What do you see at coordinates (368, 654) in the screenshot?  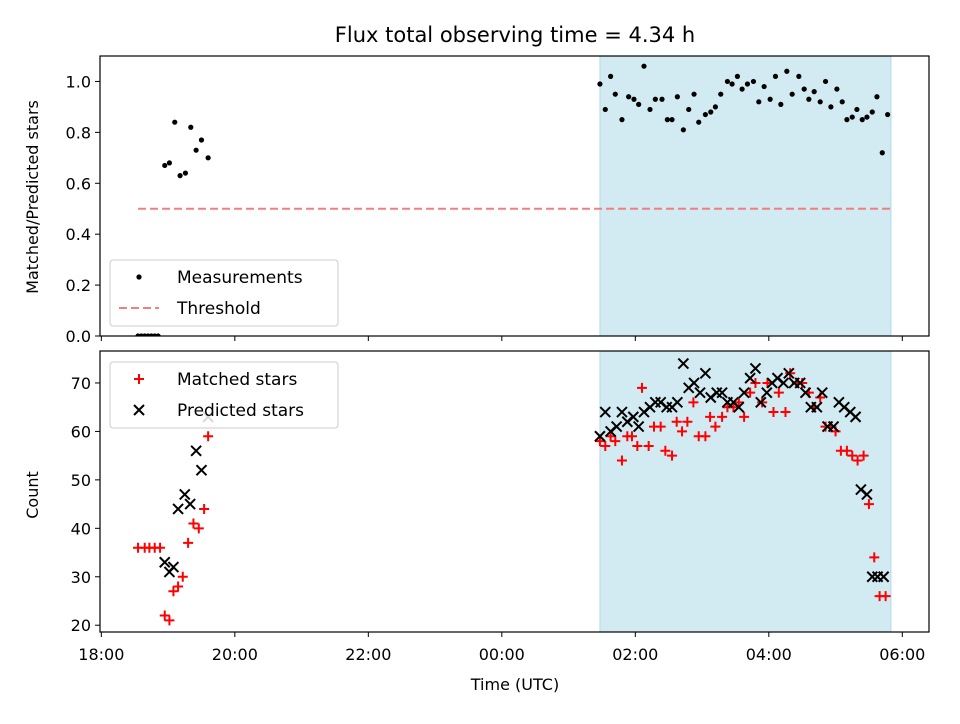 I see `x-tick-label: 22:00` at bounding box center [368, 654].